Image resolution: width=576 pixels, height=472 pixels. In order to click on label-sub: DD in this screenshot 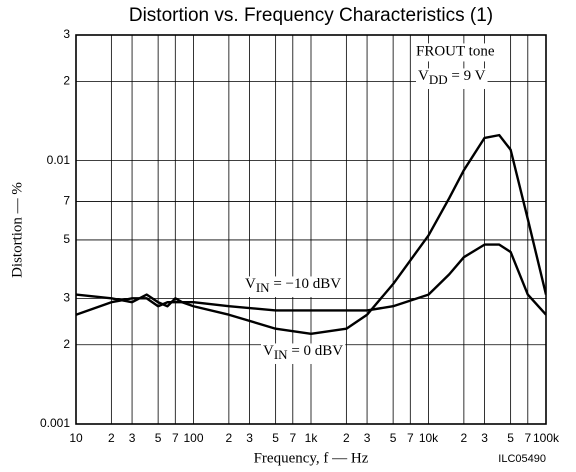, I will do `click(438, 79)`.